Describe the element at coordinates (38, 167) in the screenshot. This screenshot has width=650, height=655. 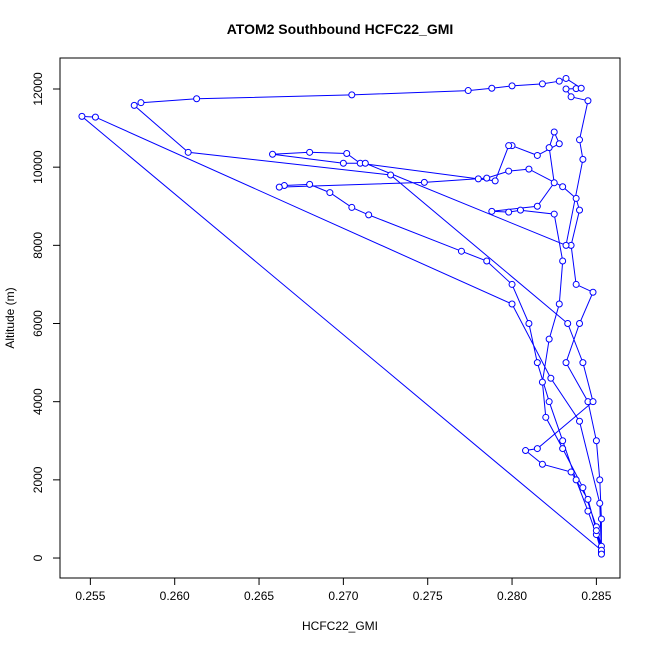
I see `y-tick-label: 10000` at that location.